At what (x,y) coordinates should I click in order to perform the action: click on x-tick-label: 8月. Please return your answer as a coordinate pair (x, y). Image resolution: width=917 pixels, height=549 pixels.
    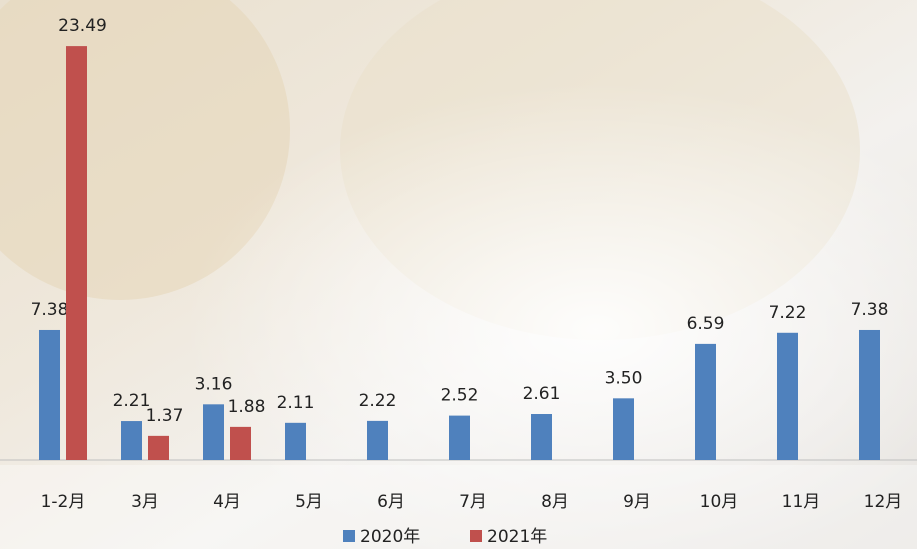
    Looking at the image, I should click on (555, 502).